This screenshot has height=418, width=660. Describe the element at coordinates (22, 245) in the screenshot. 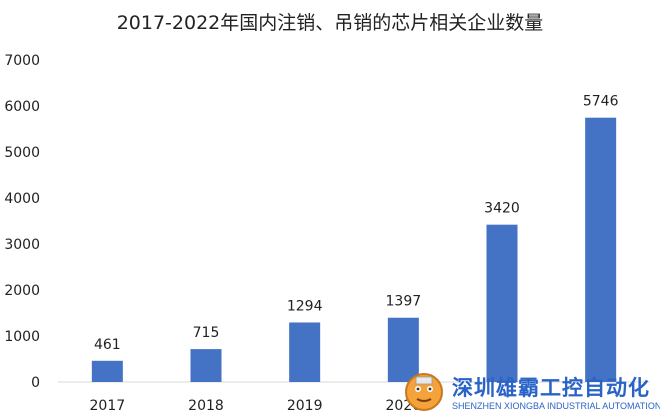

I see `y-tick-label: 3000` at that location.